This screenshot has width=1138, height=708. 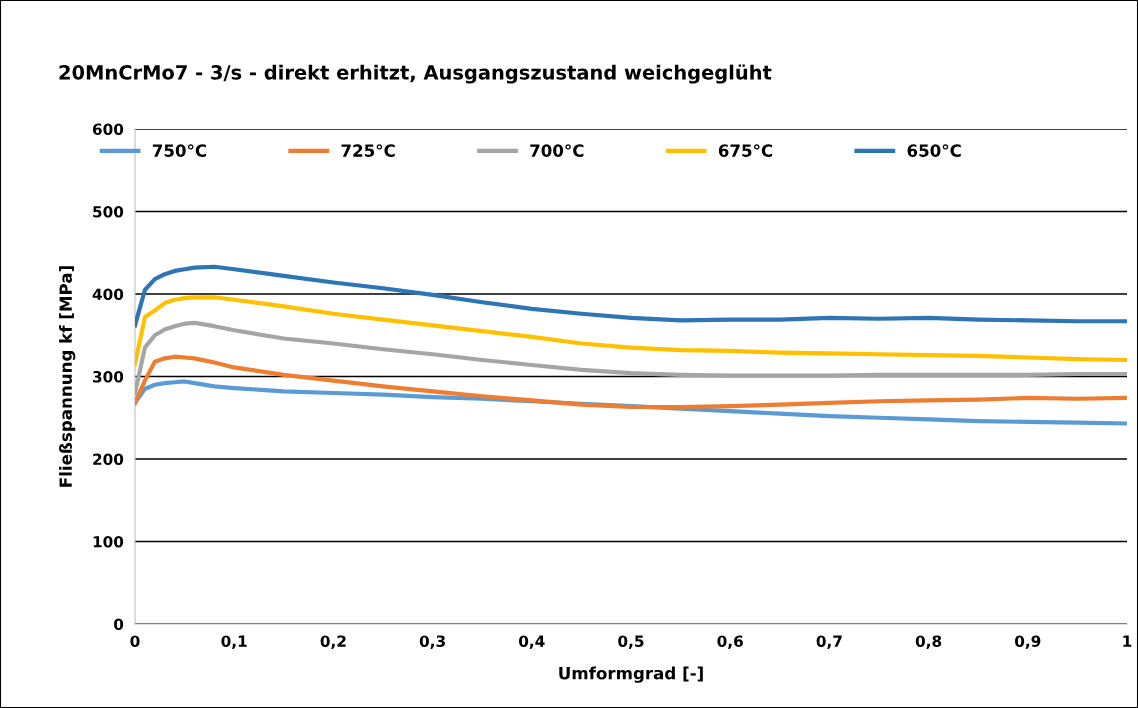 What do you see at coordinates (118, 624) in the screenshot?
I see `y-tick-label: 0` at bounding box center [118, 624].